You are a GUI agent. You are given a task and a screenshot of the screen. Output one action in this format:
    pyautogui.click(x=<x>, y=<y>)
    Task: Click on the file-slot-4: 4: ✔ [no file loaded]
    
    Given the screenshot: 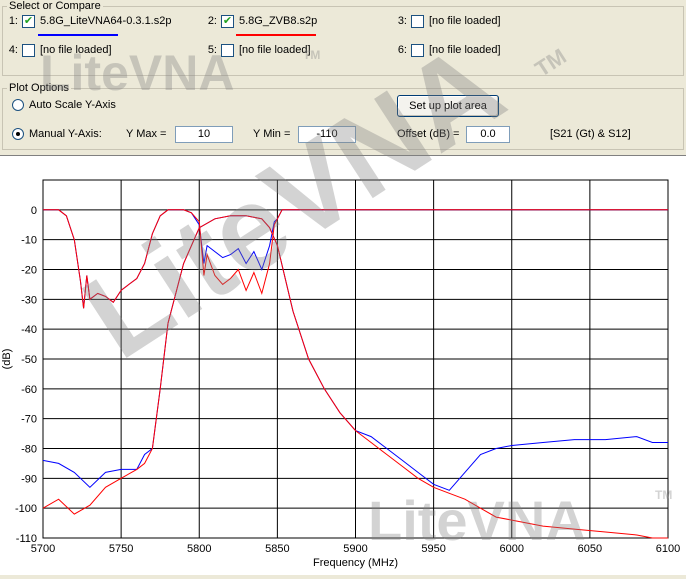 What is the action you would take?
    pyautogui.click(x=60, y=50)
    